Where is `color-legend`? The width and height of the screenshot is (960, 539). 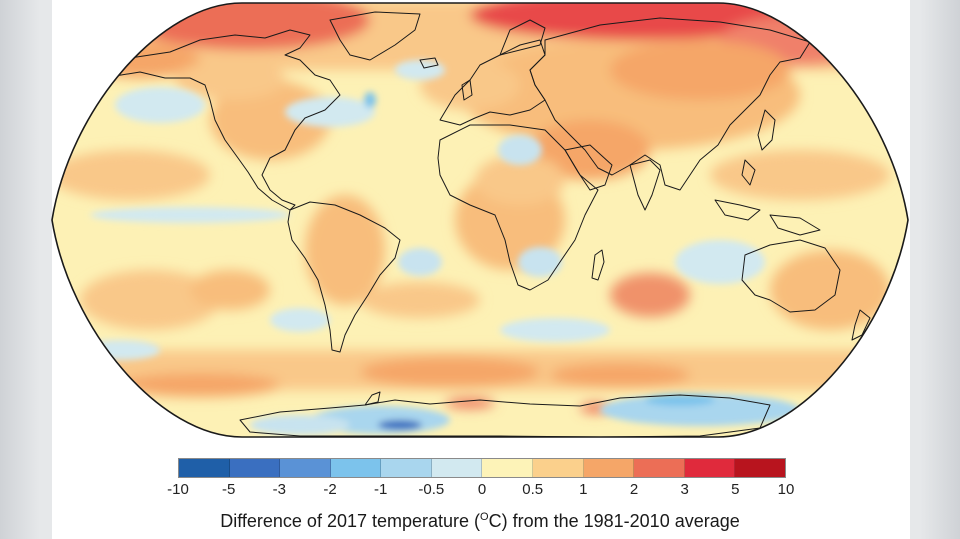
color-legend is located at coordinates (482, 468).